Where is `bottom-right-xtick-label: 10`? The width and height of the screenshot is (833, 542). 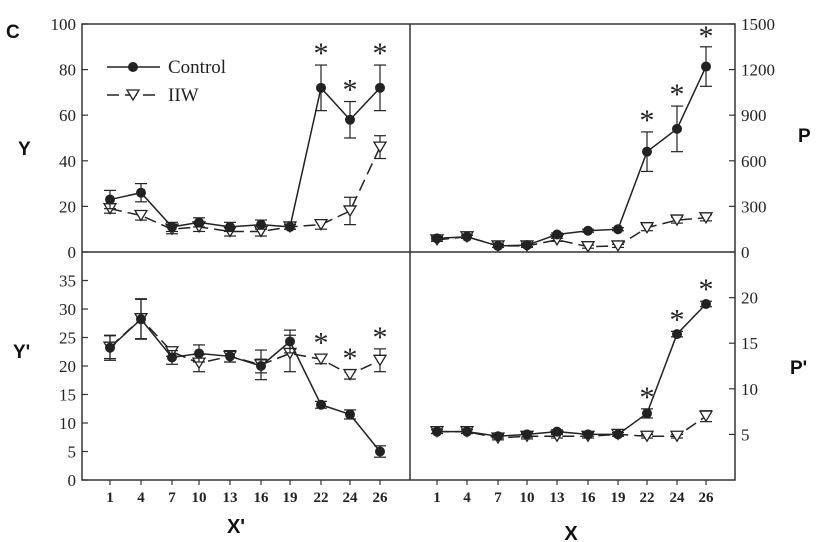
bottom-right-xtick-label: 10 is located at coordinates (527, 498).